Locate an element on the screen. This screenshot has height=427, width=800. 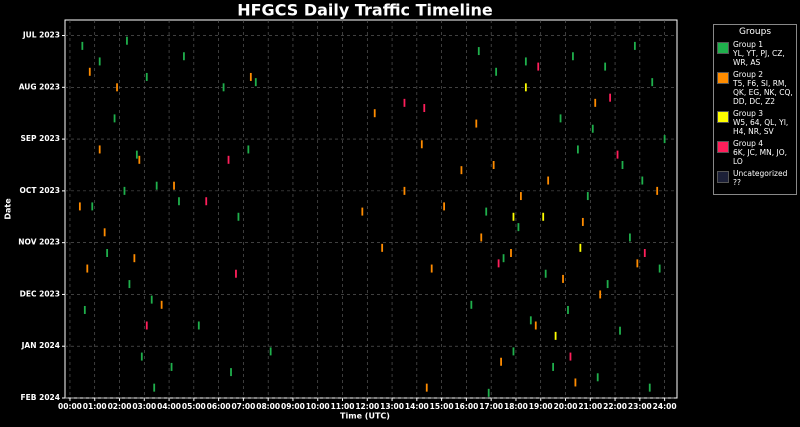
legend-members: 6K, JC, MN, JO, LO is located at coordinates (760, 157).